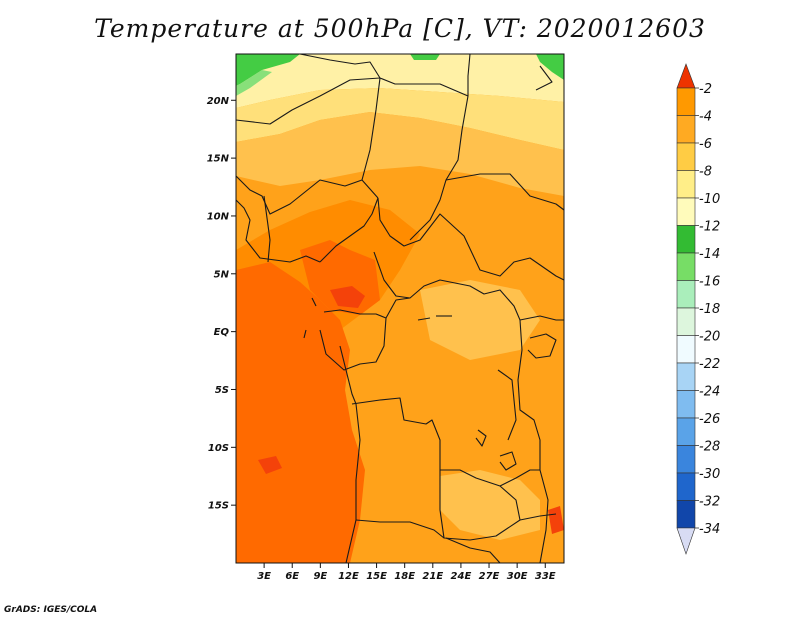 This screenshot has height=618, width=800. I want to click on colorbar-label: -10, so click(709, 199).